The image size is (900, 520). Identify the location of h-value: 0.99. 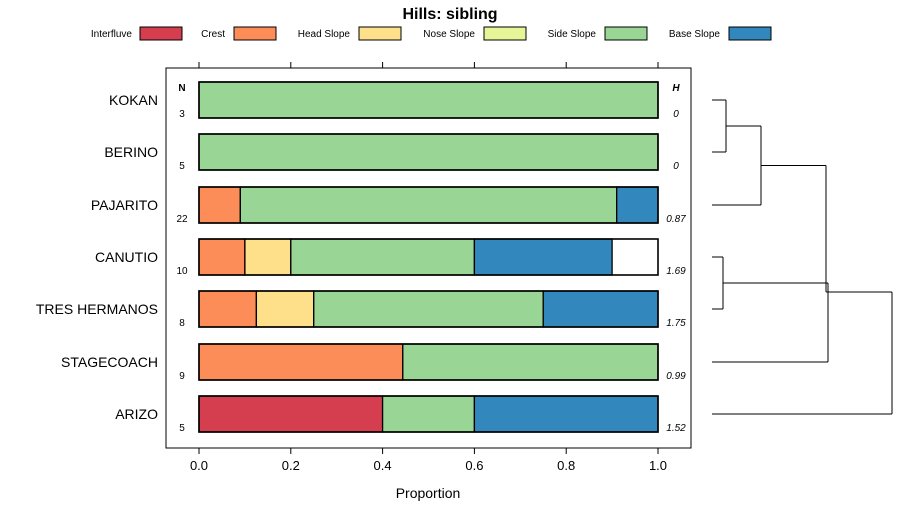
(676, 376).